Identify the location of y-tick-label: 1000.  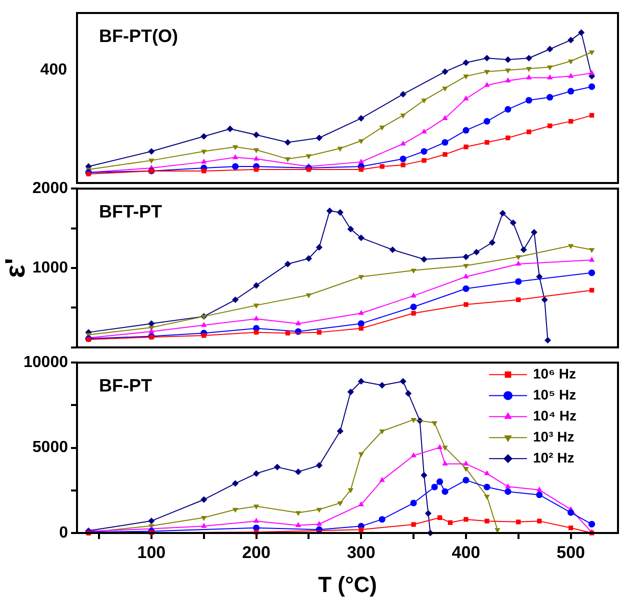
(50, 267).